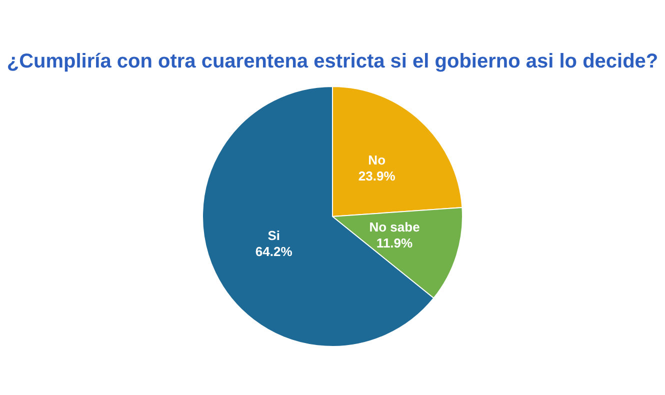  What do you see at coordinates (377, 160) in the screenshot?
I see `slice-label: No` at bounding box center [377, 160].